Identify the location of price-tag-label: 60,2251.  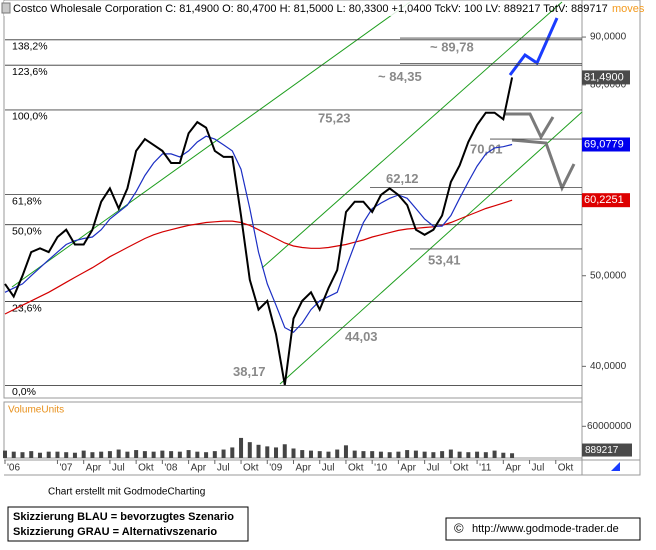
(604, 200).